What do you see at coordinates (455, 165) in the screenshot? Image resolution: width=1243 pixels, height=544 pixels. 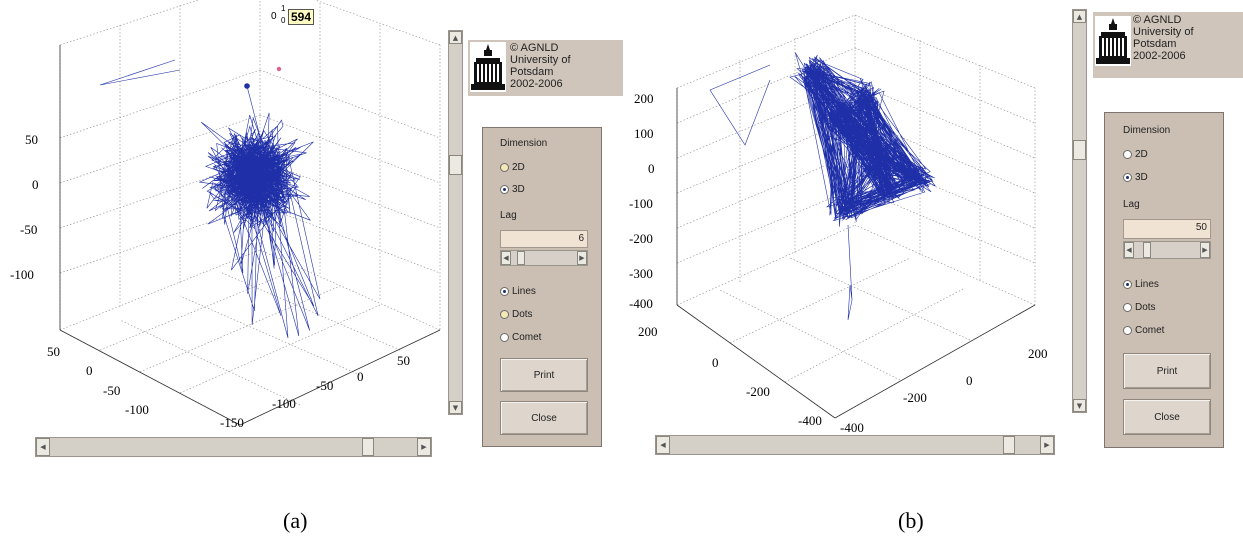 I see `scroll-thumb-a` at bounding box center [455, 165].